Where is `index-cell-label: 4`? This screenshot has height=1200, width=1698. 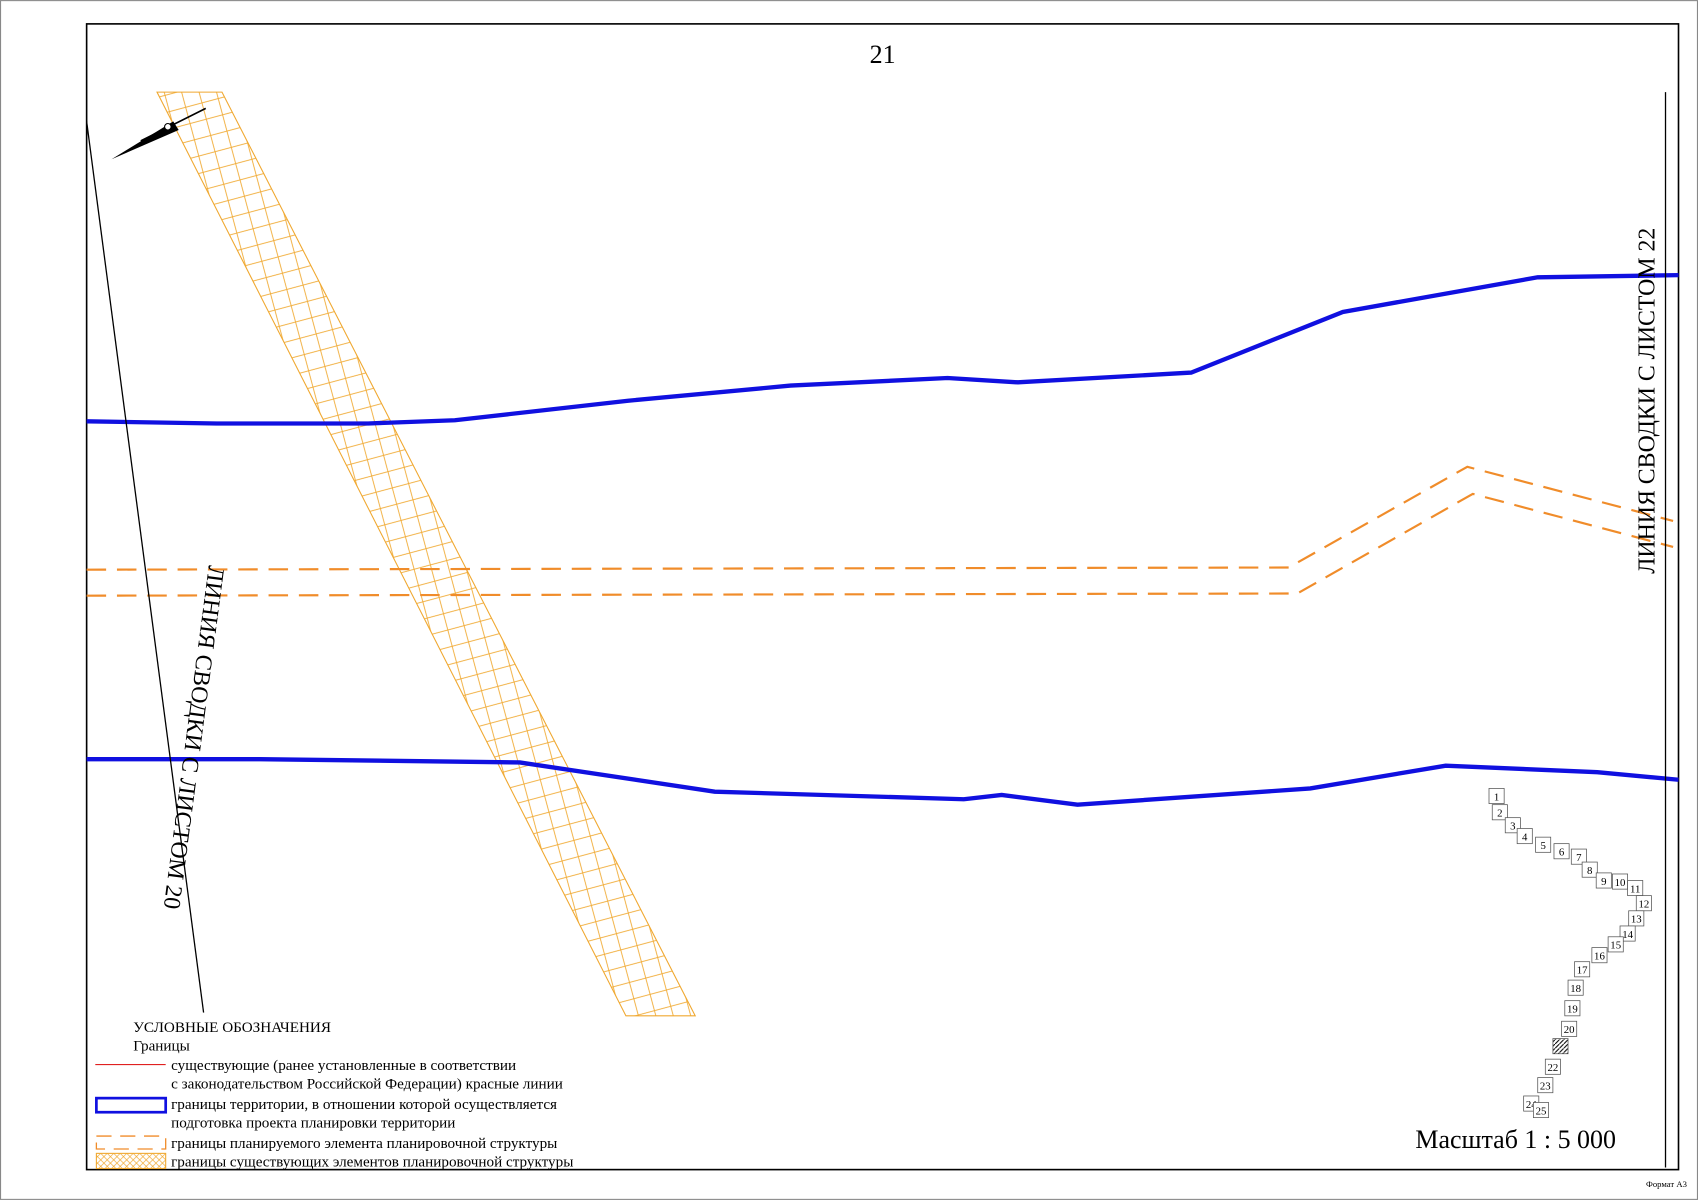
index-cell-label: 4 is located at coordinates (1525, 837).